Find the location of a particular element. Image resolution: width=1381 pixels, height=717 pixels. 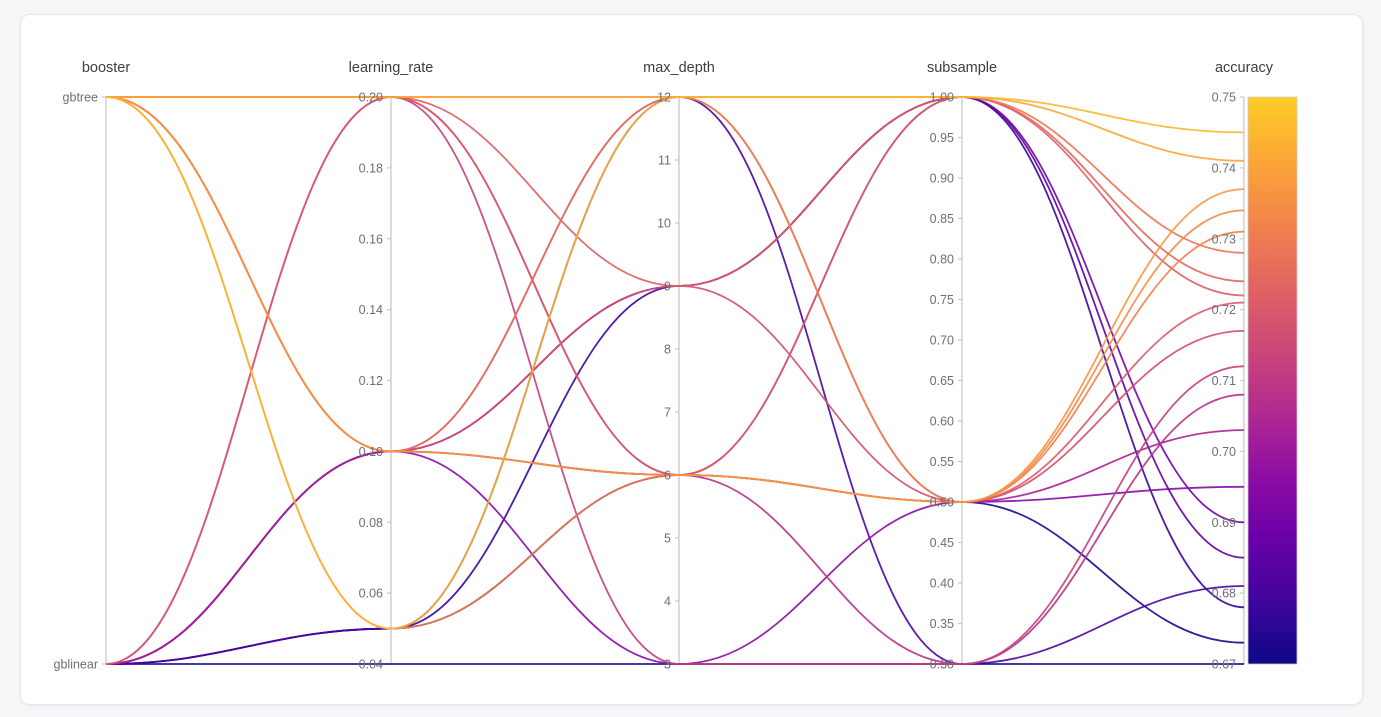

tick-label: 0.68 is located at coordinates (1224, 594).